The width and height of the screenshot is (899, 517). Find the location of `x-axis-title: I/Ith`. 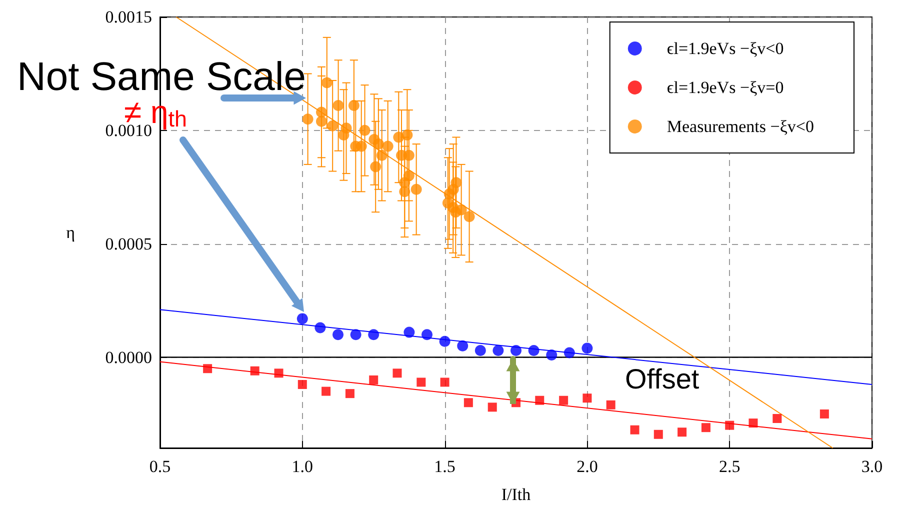

x-axis-title: I/Ith is located at coordinates (516, 494).